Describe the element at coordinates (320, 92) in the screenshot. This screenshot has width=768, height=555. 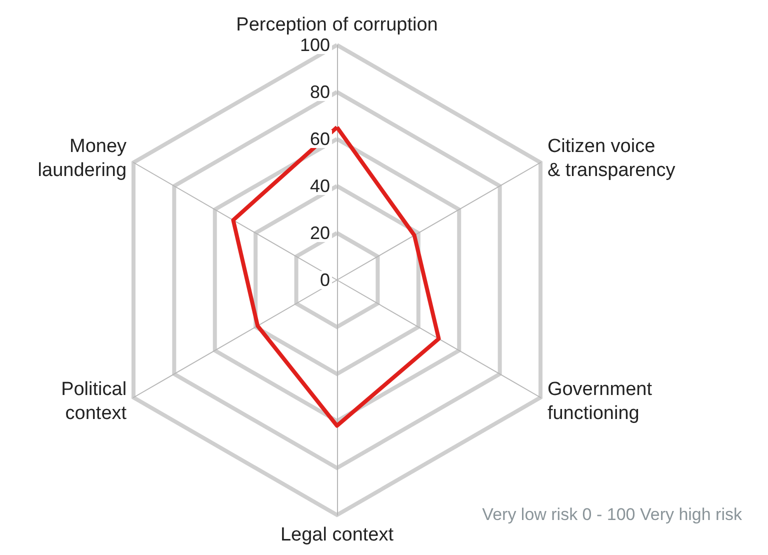
I see `y-tick-label: 80` at that location.